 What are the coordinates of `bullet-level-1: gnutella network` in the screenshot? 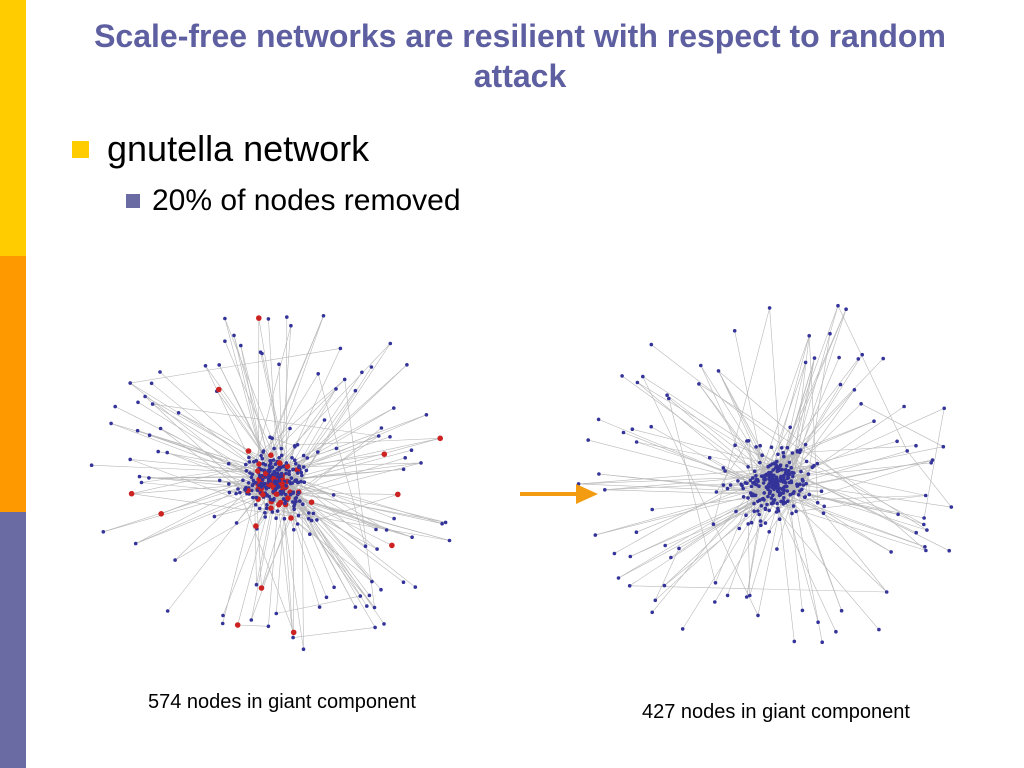 It's located at (220, 149).